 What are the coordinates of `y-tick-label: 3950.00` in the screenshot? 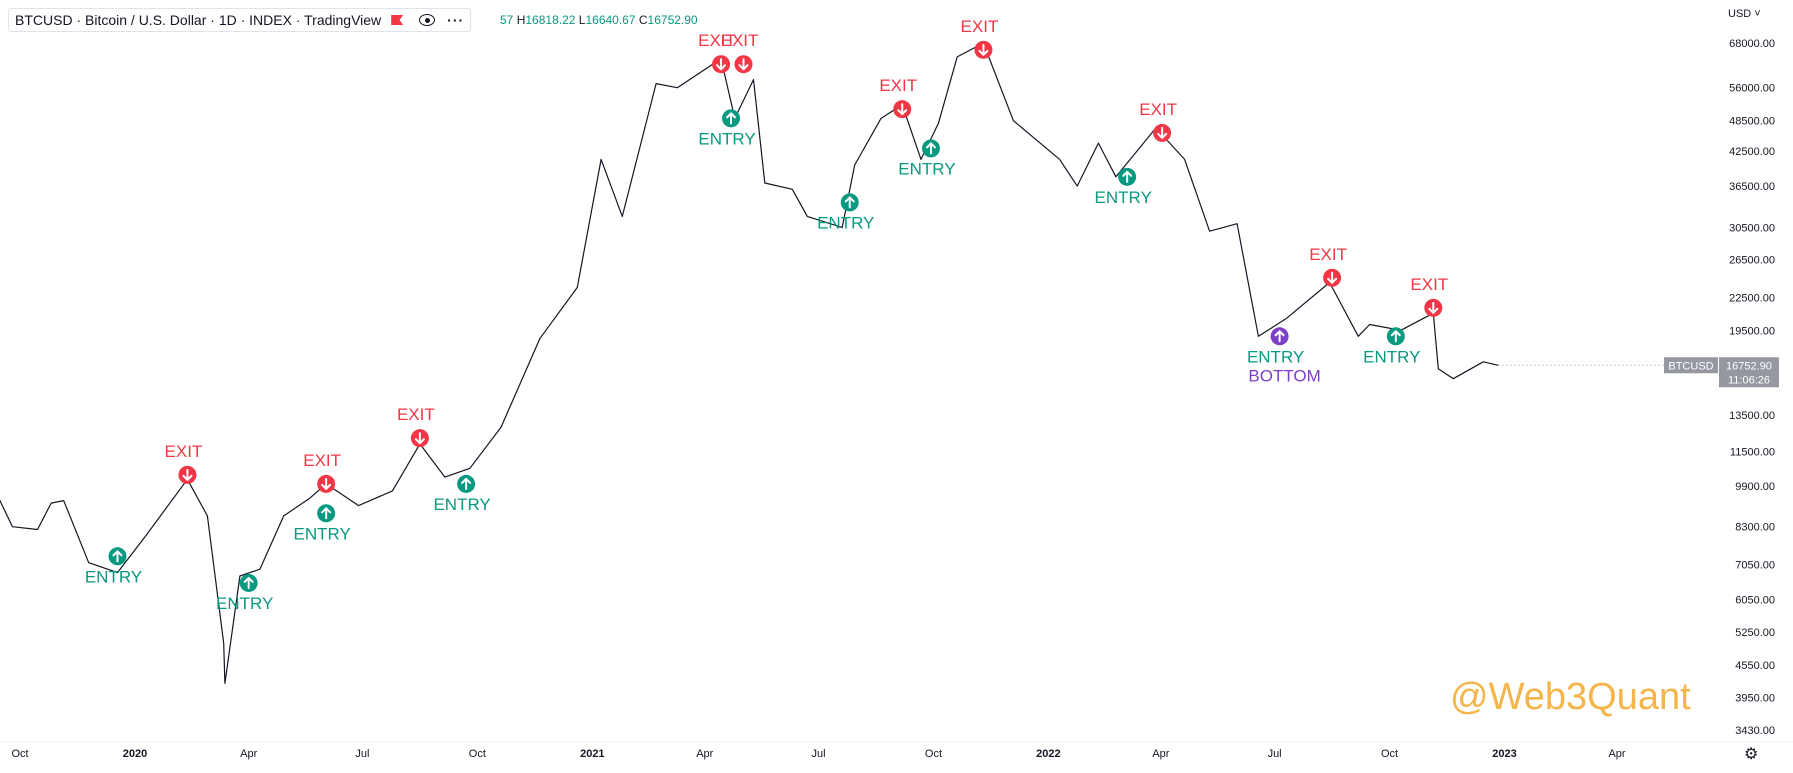 It's located at (1755, 699).